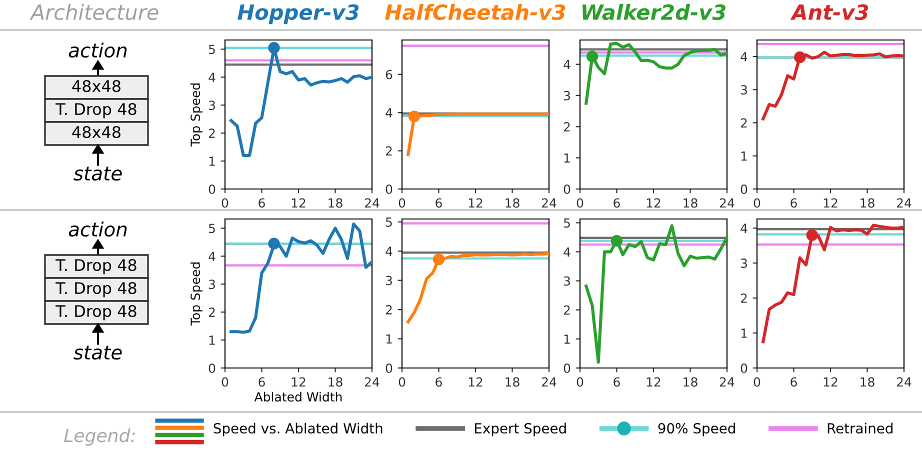  Describe the element at coordinates (696, 429) in the screenshot. I see `legend-label: 90% Speed` at that location.